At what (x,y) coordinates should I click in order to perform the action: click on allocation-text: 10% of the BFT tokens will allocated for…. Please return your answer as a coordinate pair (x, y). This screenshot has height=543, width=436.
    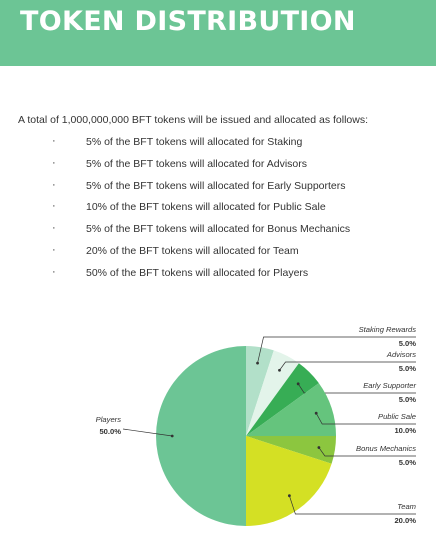
    Looking at the image, I should click on (206, 207).